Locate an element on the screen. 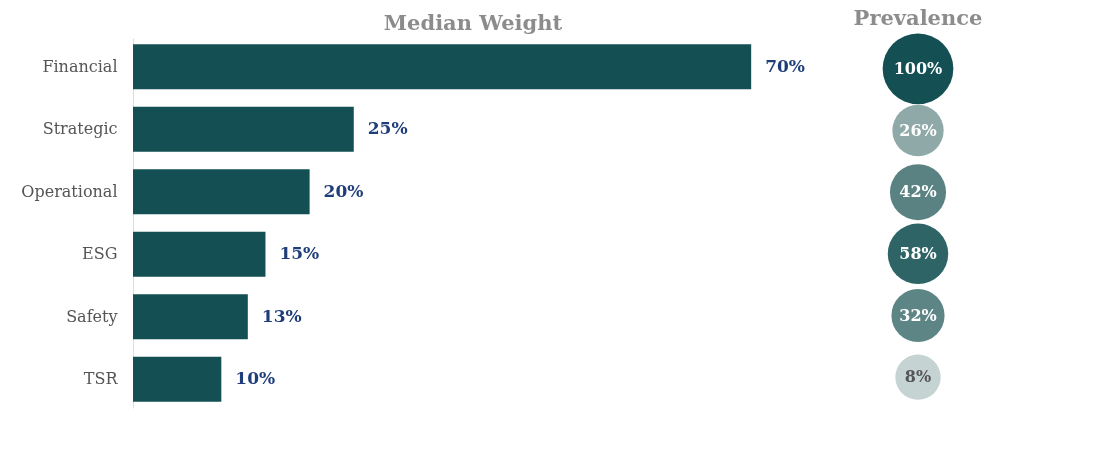 Image resolution: width=1100 pixels, height=461 pixels. data-label: 15% is located at coordinates (299, 253).